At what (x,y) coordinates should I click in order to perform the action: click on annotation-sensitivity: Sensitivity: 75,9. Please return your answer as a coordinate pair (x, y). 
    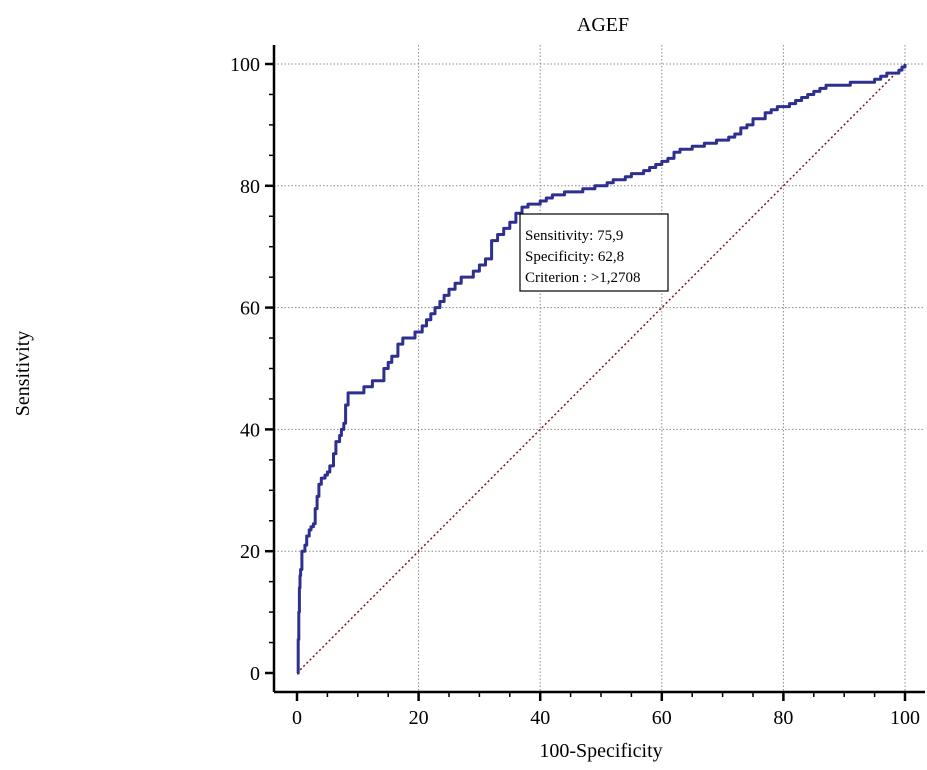
    Looking at the image, I should click on (574, 236).